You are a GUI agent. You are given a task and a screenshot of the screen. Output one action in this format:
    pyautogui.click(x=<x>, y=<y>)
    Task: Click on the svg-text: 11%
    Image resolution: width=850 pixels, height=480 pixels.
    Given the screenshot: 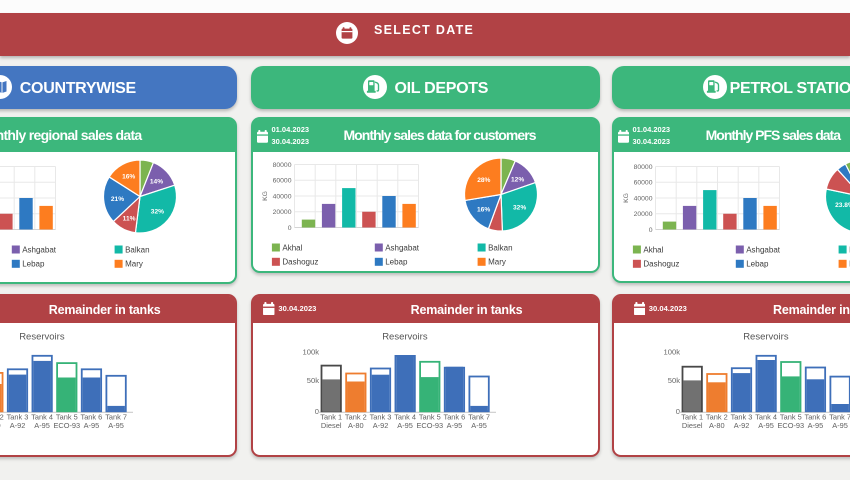 What is the action you would take?
    pyautogui.click(x=128, y=218)
    